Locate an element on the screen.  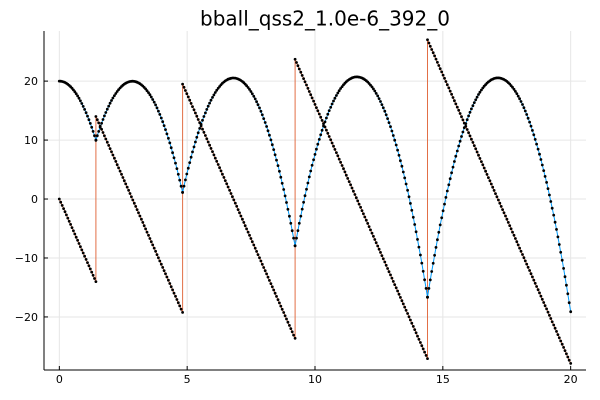
x-tick-label: 20 is located at coordinates (571, 379).